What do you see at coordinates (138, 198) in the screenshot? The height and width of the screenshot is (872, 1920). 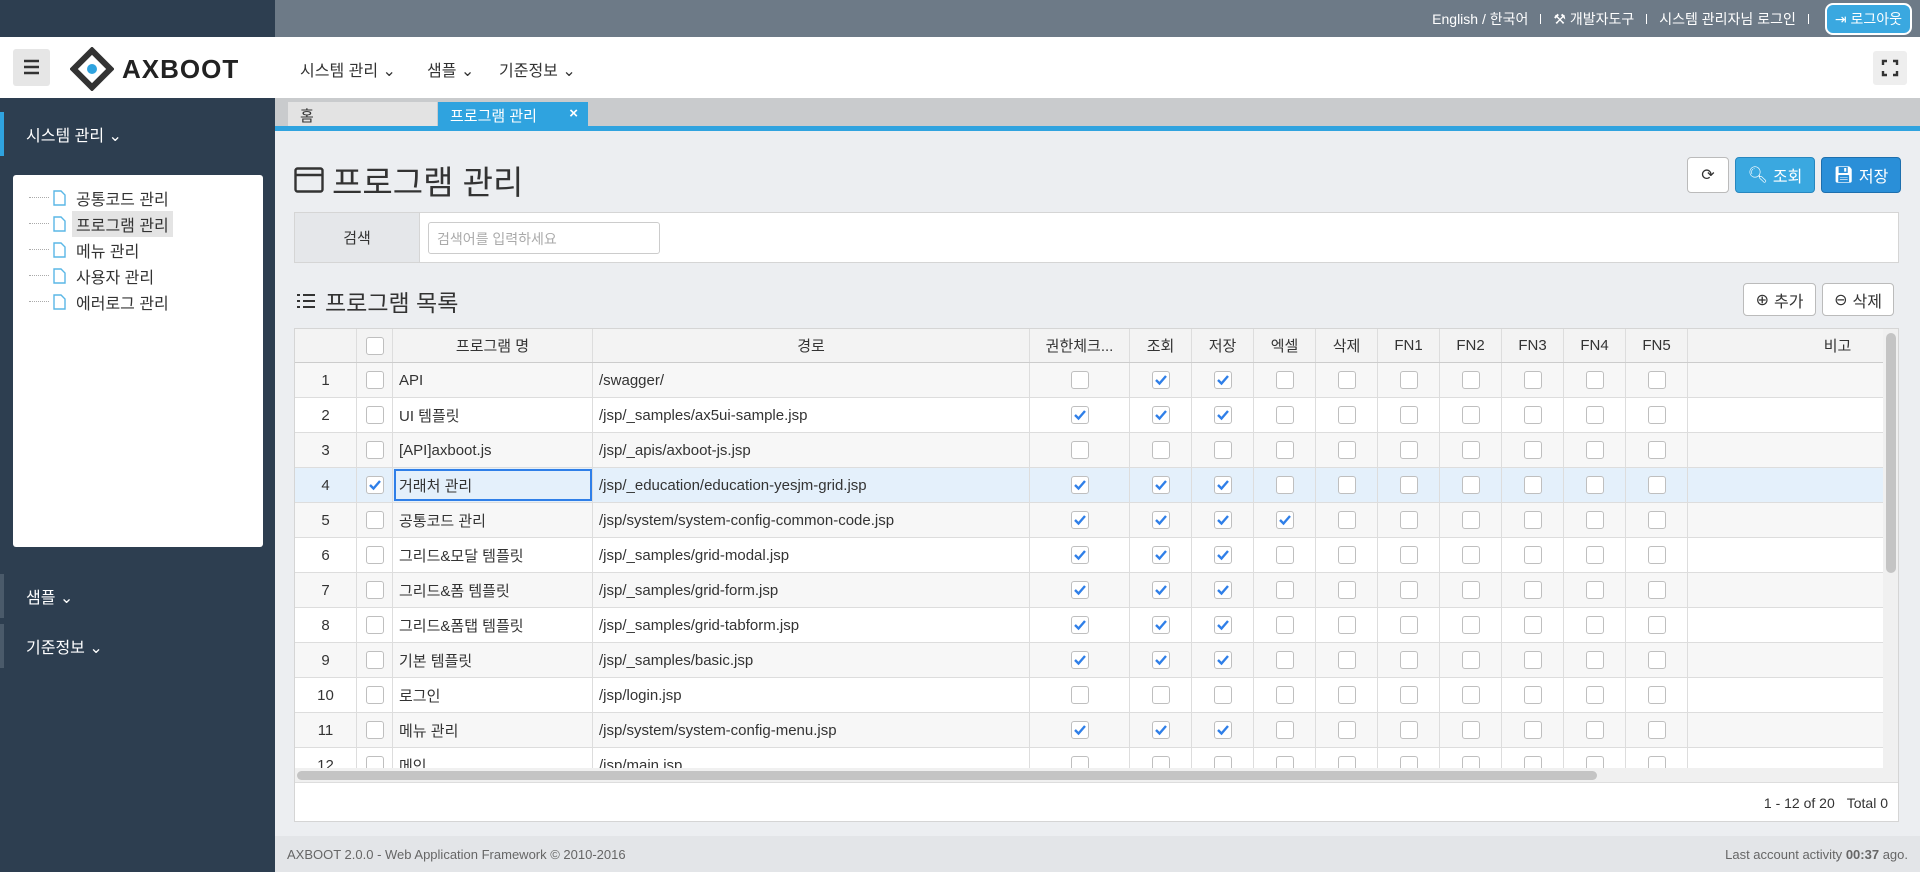 I see `tree-item: 공통코드 관리` at bounding box center [138, 198].